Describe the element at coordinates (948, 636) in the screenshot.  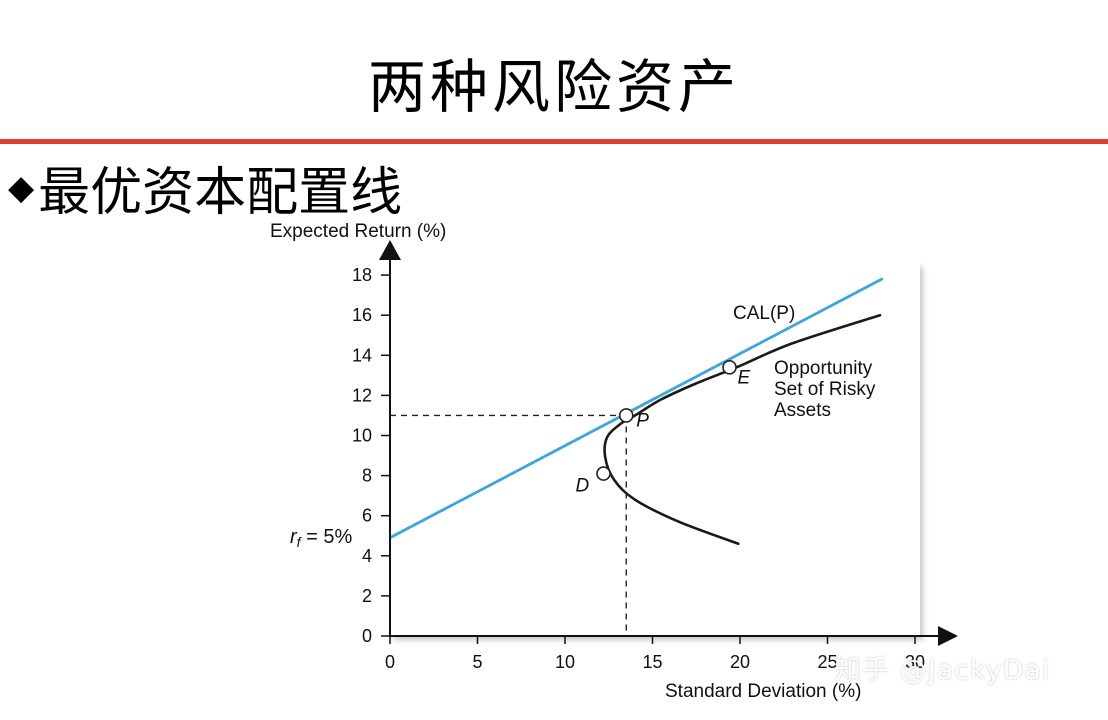
I see `x-axis-arrow` at that location.